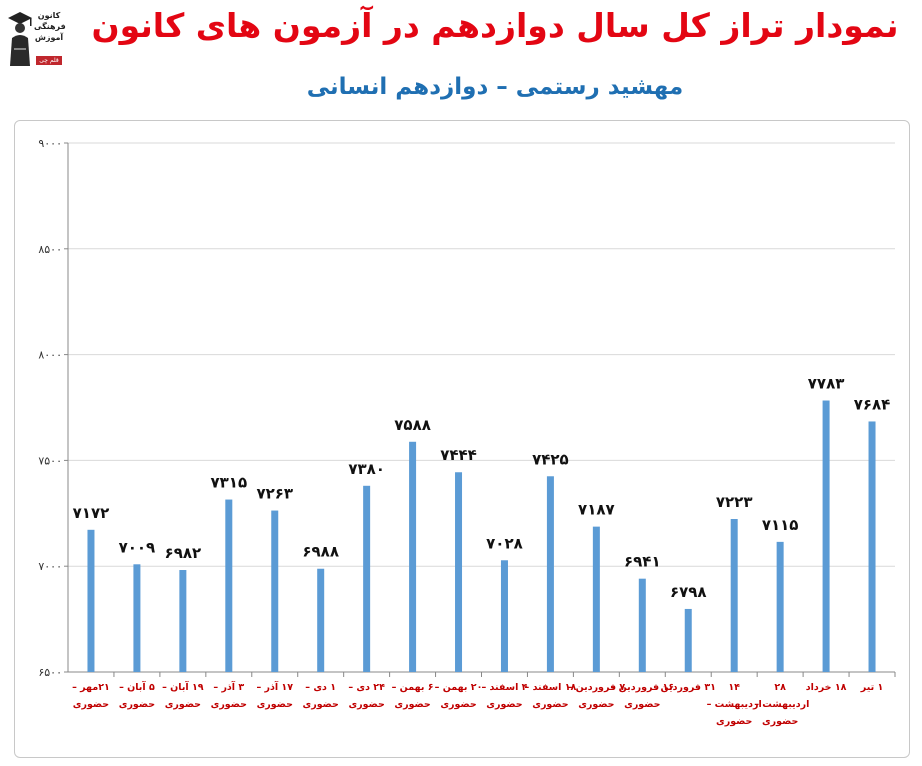  I want to click on y-tick-label: ۷۵۰۰, so click(50, 460).